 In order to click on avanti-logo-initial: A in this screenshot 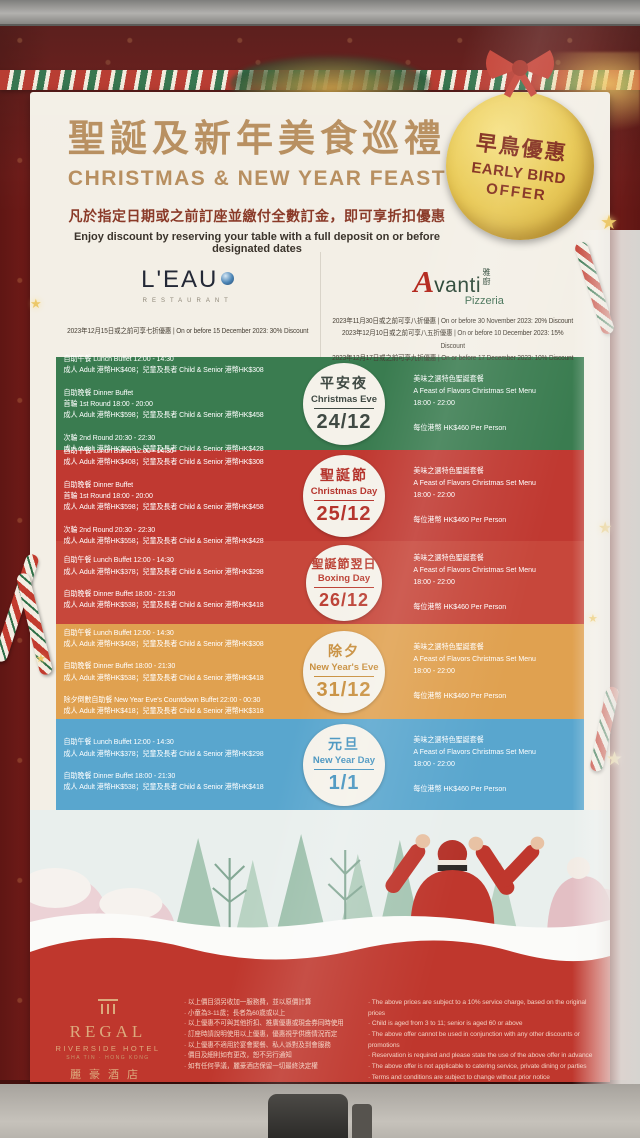, I will do `click(424, 281)`.